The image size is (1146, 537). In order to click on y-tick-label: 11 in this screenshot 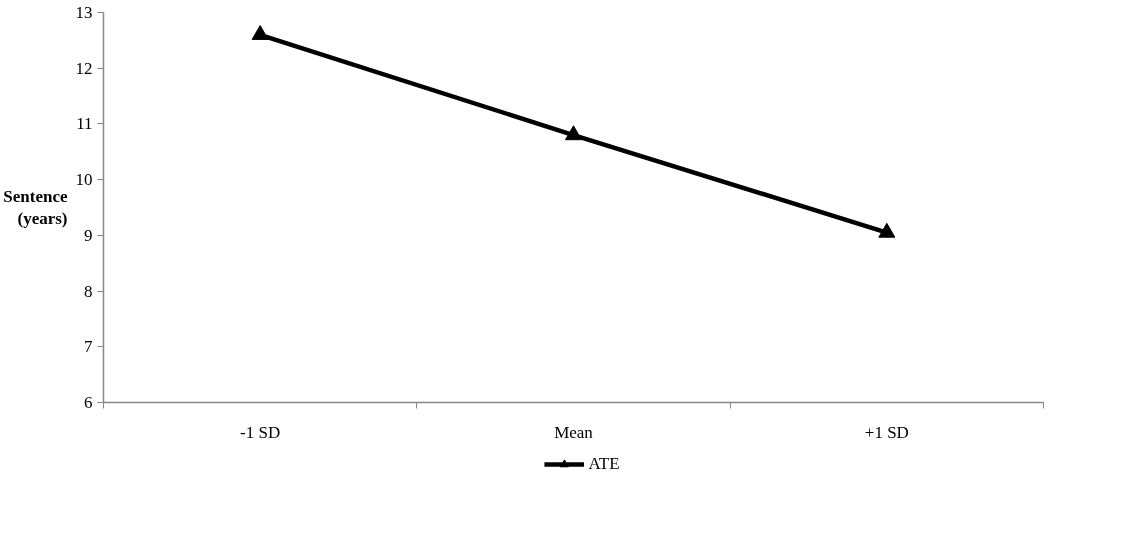, I will do `click(84, 124)`.